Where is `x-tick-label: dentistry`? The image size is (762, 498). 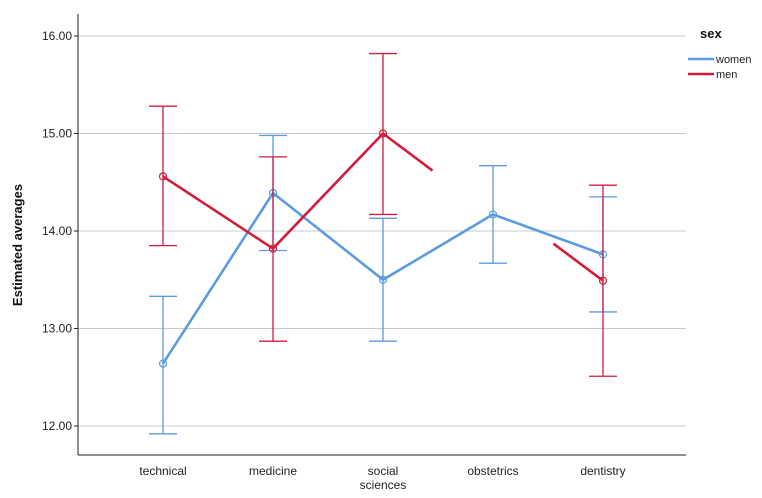 x-tick-label: dentistry is located at coordinates (602, 471).